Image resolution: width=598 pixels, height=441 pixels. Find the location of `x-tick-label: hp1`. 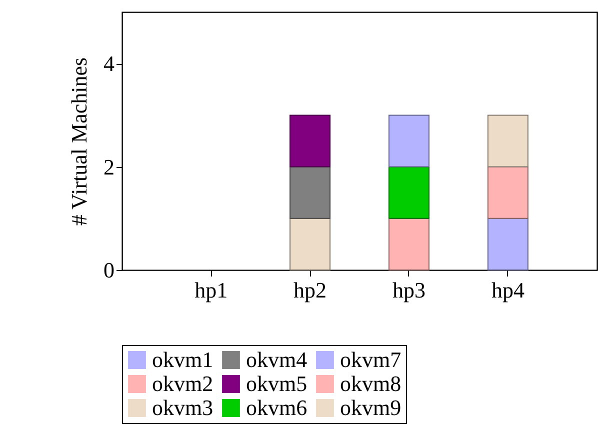

x-tick-label: hp1 is located at coordinates (211, 290).